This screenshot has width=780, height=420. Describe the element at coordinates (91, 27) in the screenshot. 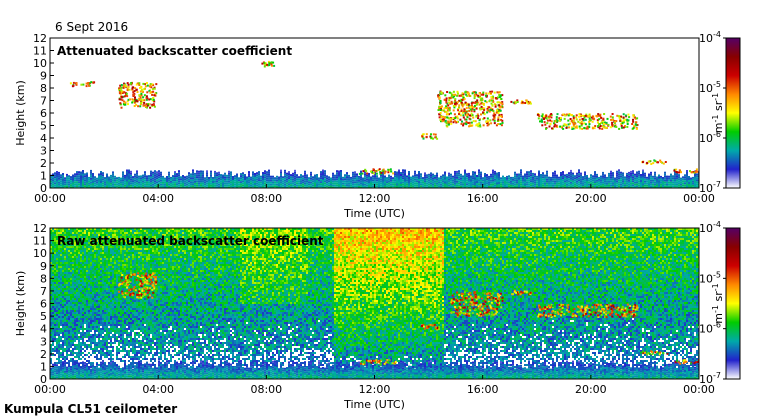

I see `date-label: 6 Sept 2016` at that location.